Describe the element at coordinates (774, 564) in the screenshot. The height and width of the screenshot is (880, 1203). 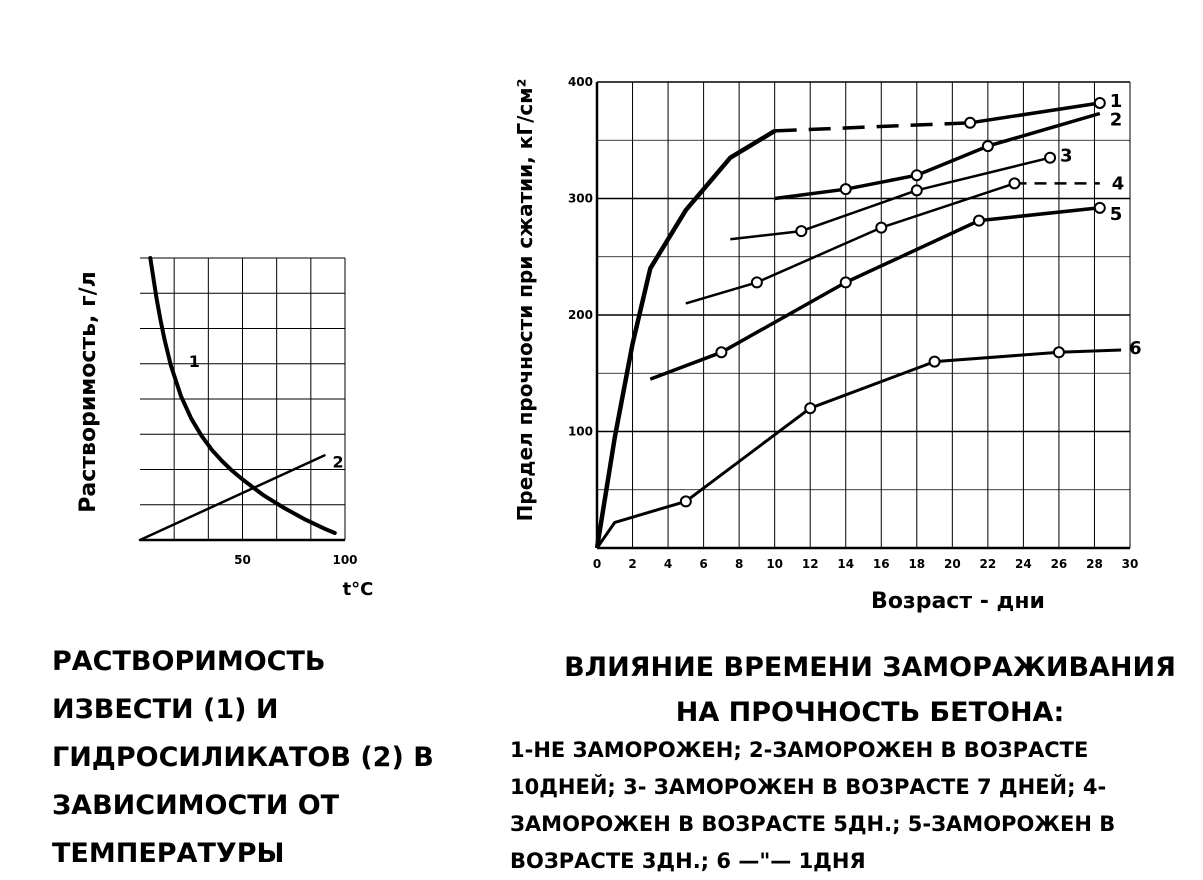
I see `strength-x-tick-label: 10` at that location.